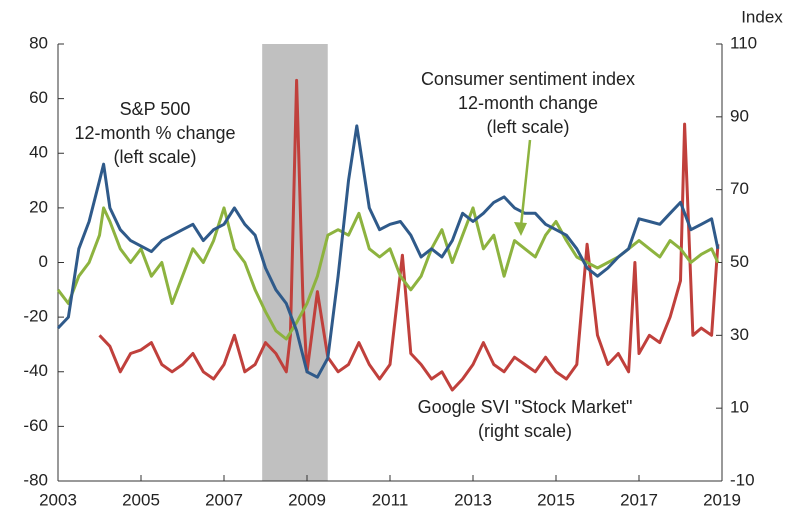 The width and height of the screenshot is (793, 520). I want to click on annotation-arrowhead, so click(520, 229).